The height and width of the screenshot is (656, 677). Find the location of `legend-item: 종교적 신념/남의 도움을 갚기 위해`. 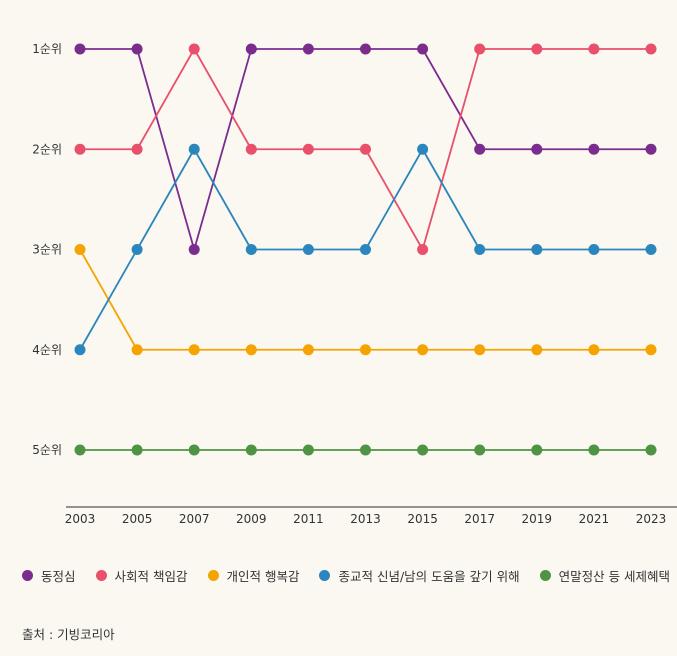

legend-item: 종교적 신념/남의 도움을 갚기 위해 is located at coordinates (419, 575).